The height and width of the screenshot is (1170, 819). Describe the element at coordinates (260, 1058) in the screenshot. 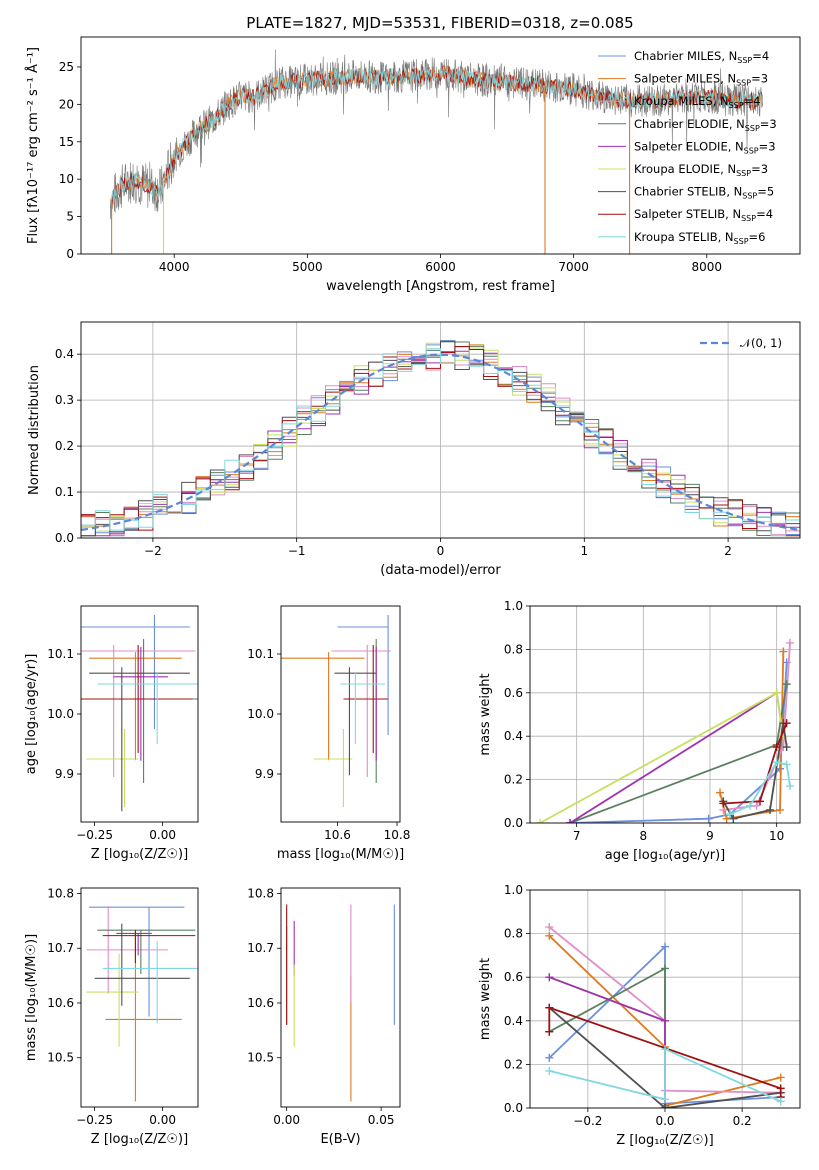

I see `y-tick-label: 10.5` at that location.